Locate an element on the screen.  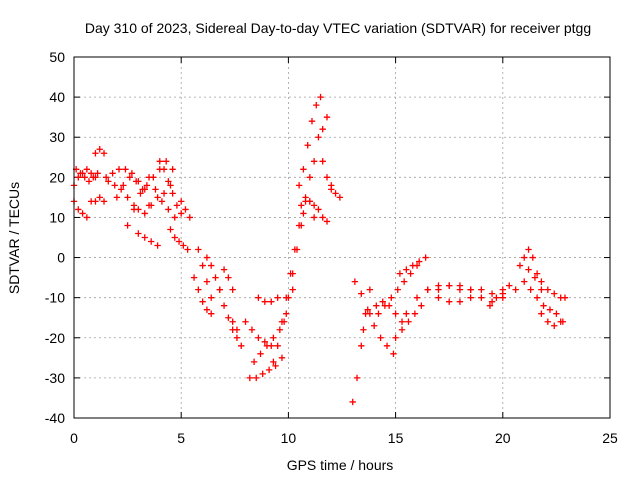
y-tick-label: 50 is located at coordinates (57, 57).